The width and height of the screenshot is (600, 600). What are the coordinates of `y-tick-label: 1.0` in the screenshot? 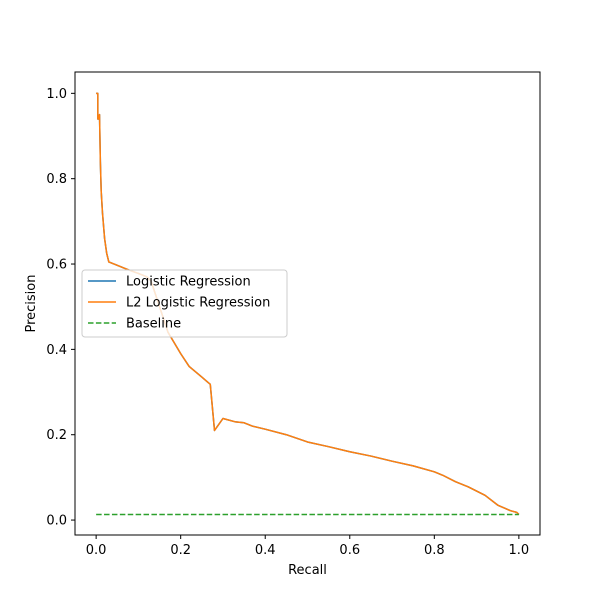 It's located at (56, 94).